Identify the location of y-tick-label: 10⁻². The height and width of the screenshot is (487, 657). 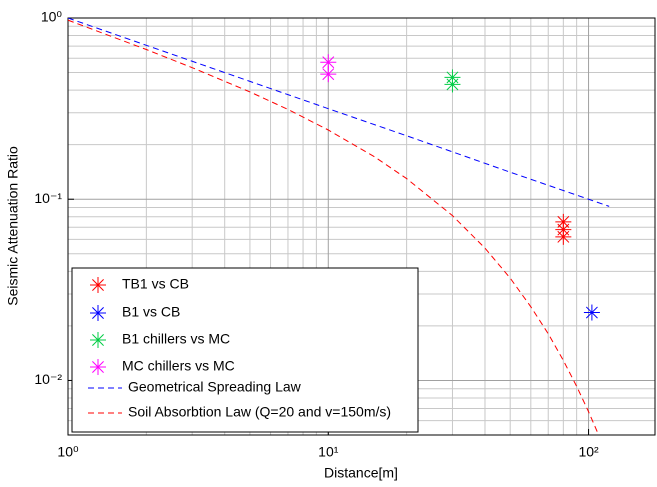
(48, 379).